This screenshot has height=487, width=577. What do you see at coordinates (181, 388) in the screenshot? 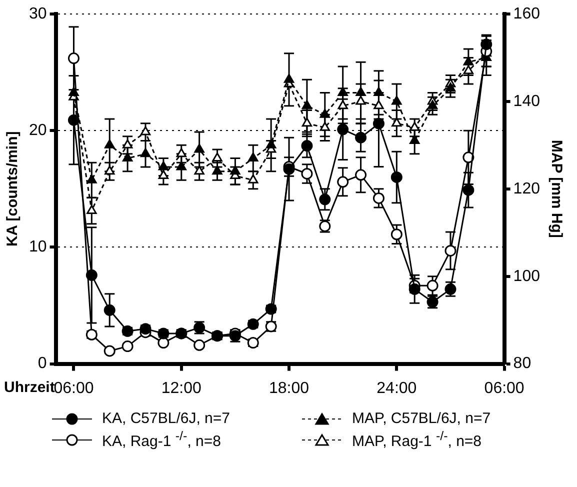
I see `x-tick-label: 12:00` at bounding box center [181, 388].